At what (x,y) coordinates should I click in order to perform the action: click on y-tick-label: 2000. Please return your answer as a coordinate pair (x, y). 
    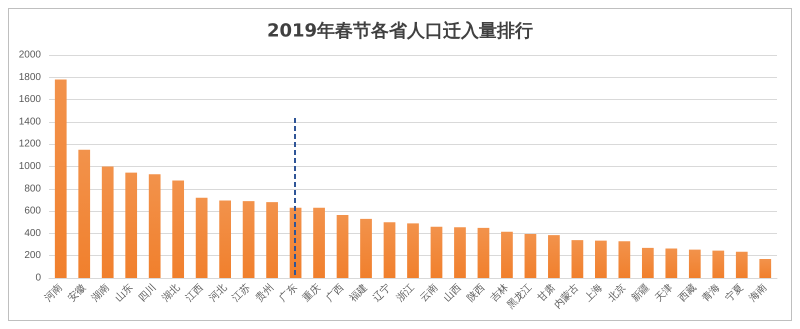
    Looking at the image, I should click on (30, 55).